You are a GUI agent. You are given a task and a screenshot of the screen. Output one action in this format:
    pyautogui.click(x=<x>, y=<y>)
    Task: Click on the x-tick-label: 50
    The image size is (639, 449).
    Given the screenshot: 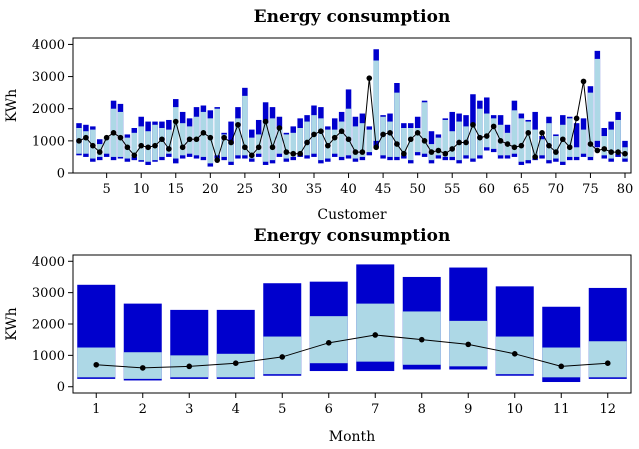 What is the action you would take?
    pyautogui.click(x=417, y=189)
    